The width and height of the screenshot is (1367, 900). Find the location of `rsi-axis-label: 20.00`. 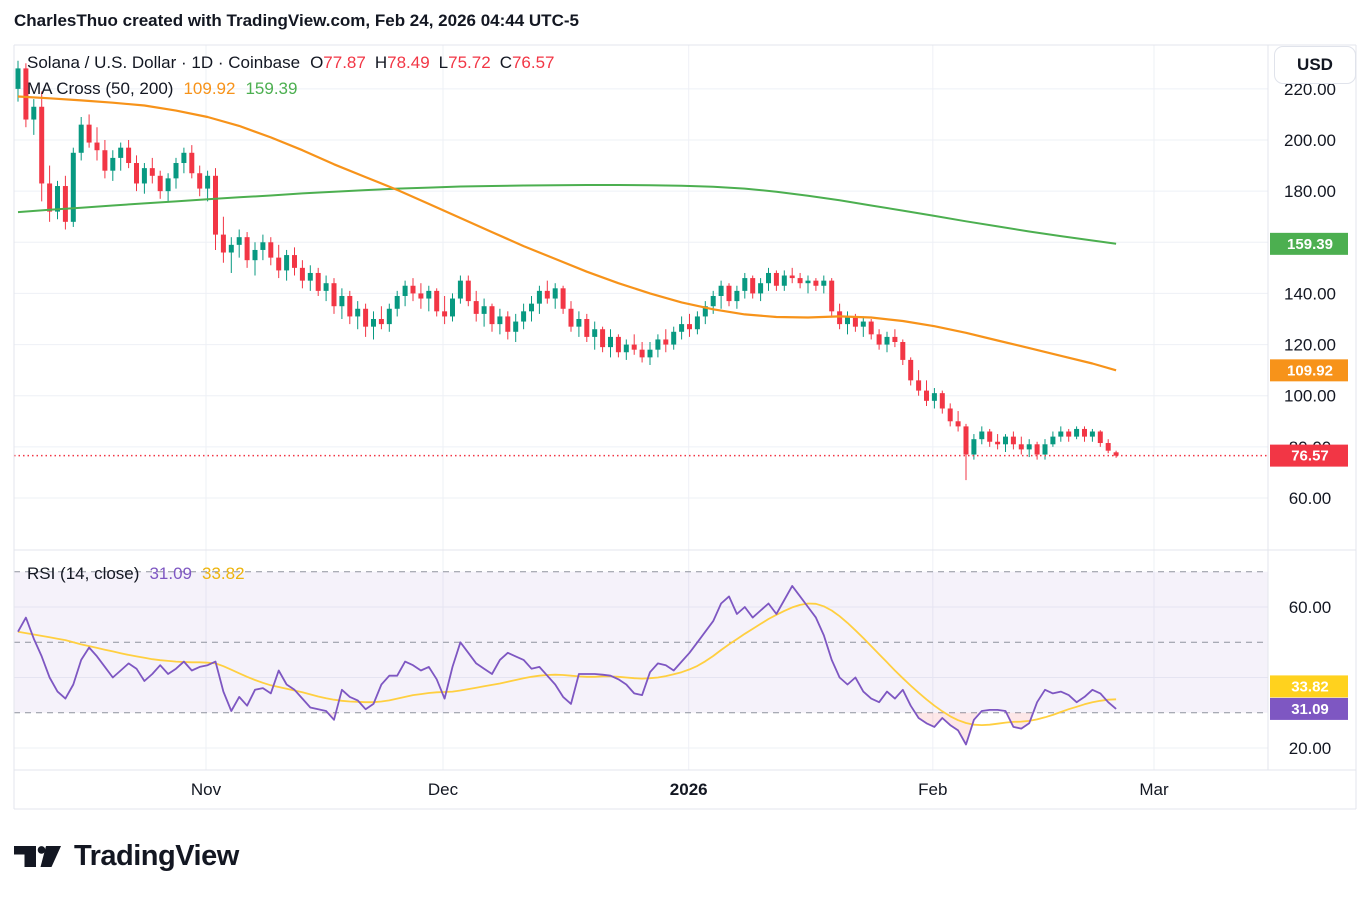

rsi-axis-label: 20.00 is located at coordinates (1310, 748).